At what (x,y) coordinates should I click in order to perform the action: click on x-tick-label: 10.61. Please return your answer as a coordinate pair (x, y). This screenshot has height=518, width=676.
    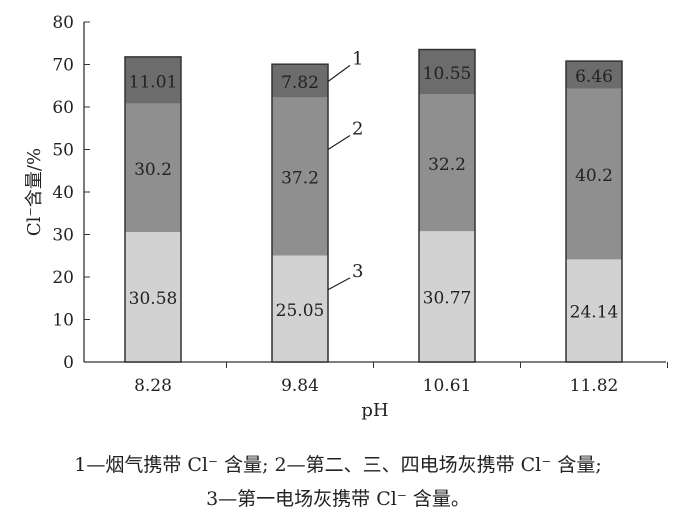
    Looking at the image, I should click on (447, 386).